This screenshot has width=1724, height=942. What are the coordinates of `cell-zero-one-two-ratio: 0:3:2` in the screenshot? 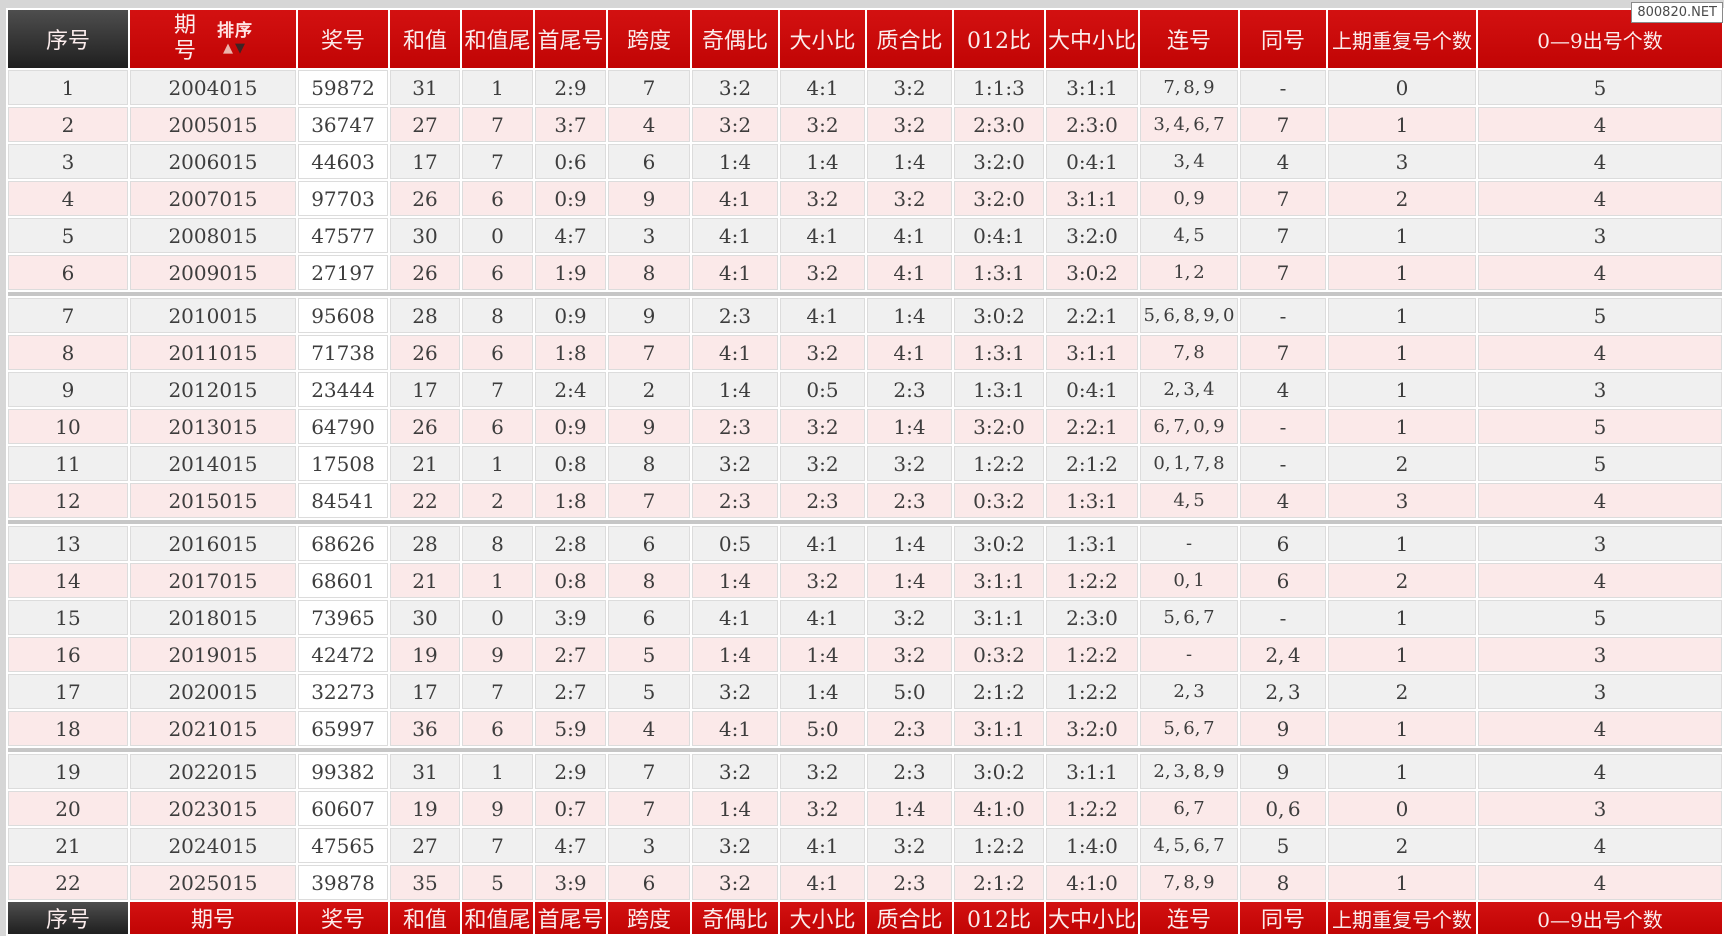 It's located at (999, 500).